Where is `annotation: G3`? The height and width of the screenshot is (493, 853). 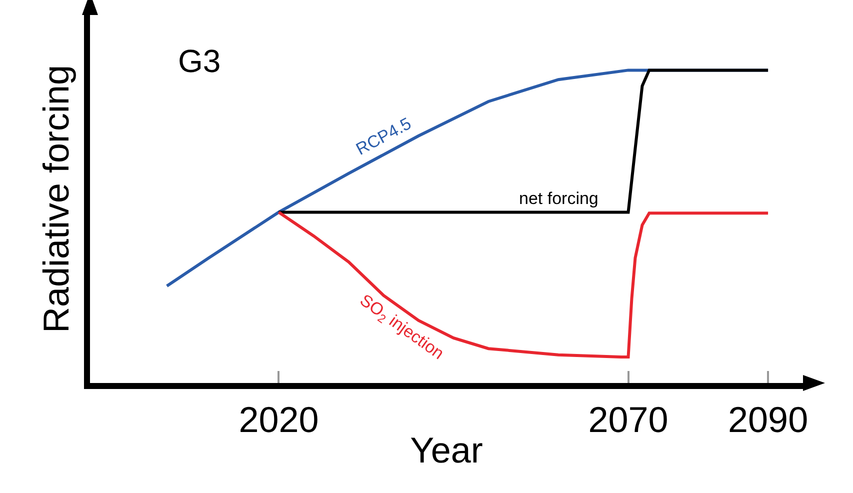
annotation: G3 is located at coordinates (199, 61).